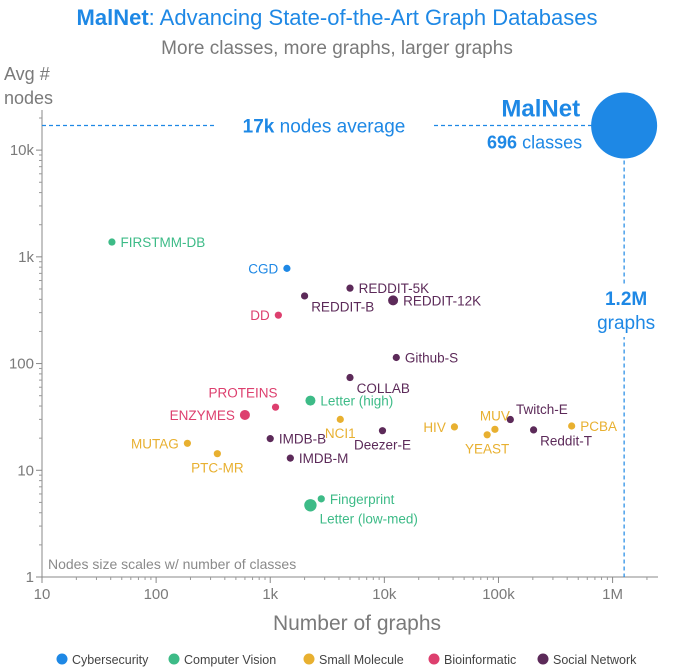 This screenshot has width=674, height=669. What do you see at coordinates (275, 407) in the screenshot?
I see `point-proteins` at bounding box center [275, 407].